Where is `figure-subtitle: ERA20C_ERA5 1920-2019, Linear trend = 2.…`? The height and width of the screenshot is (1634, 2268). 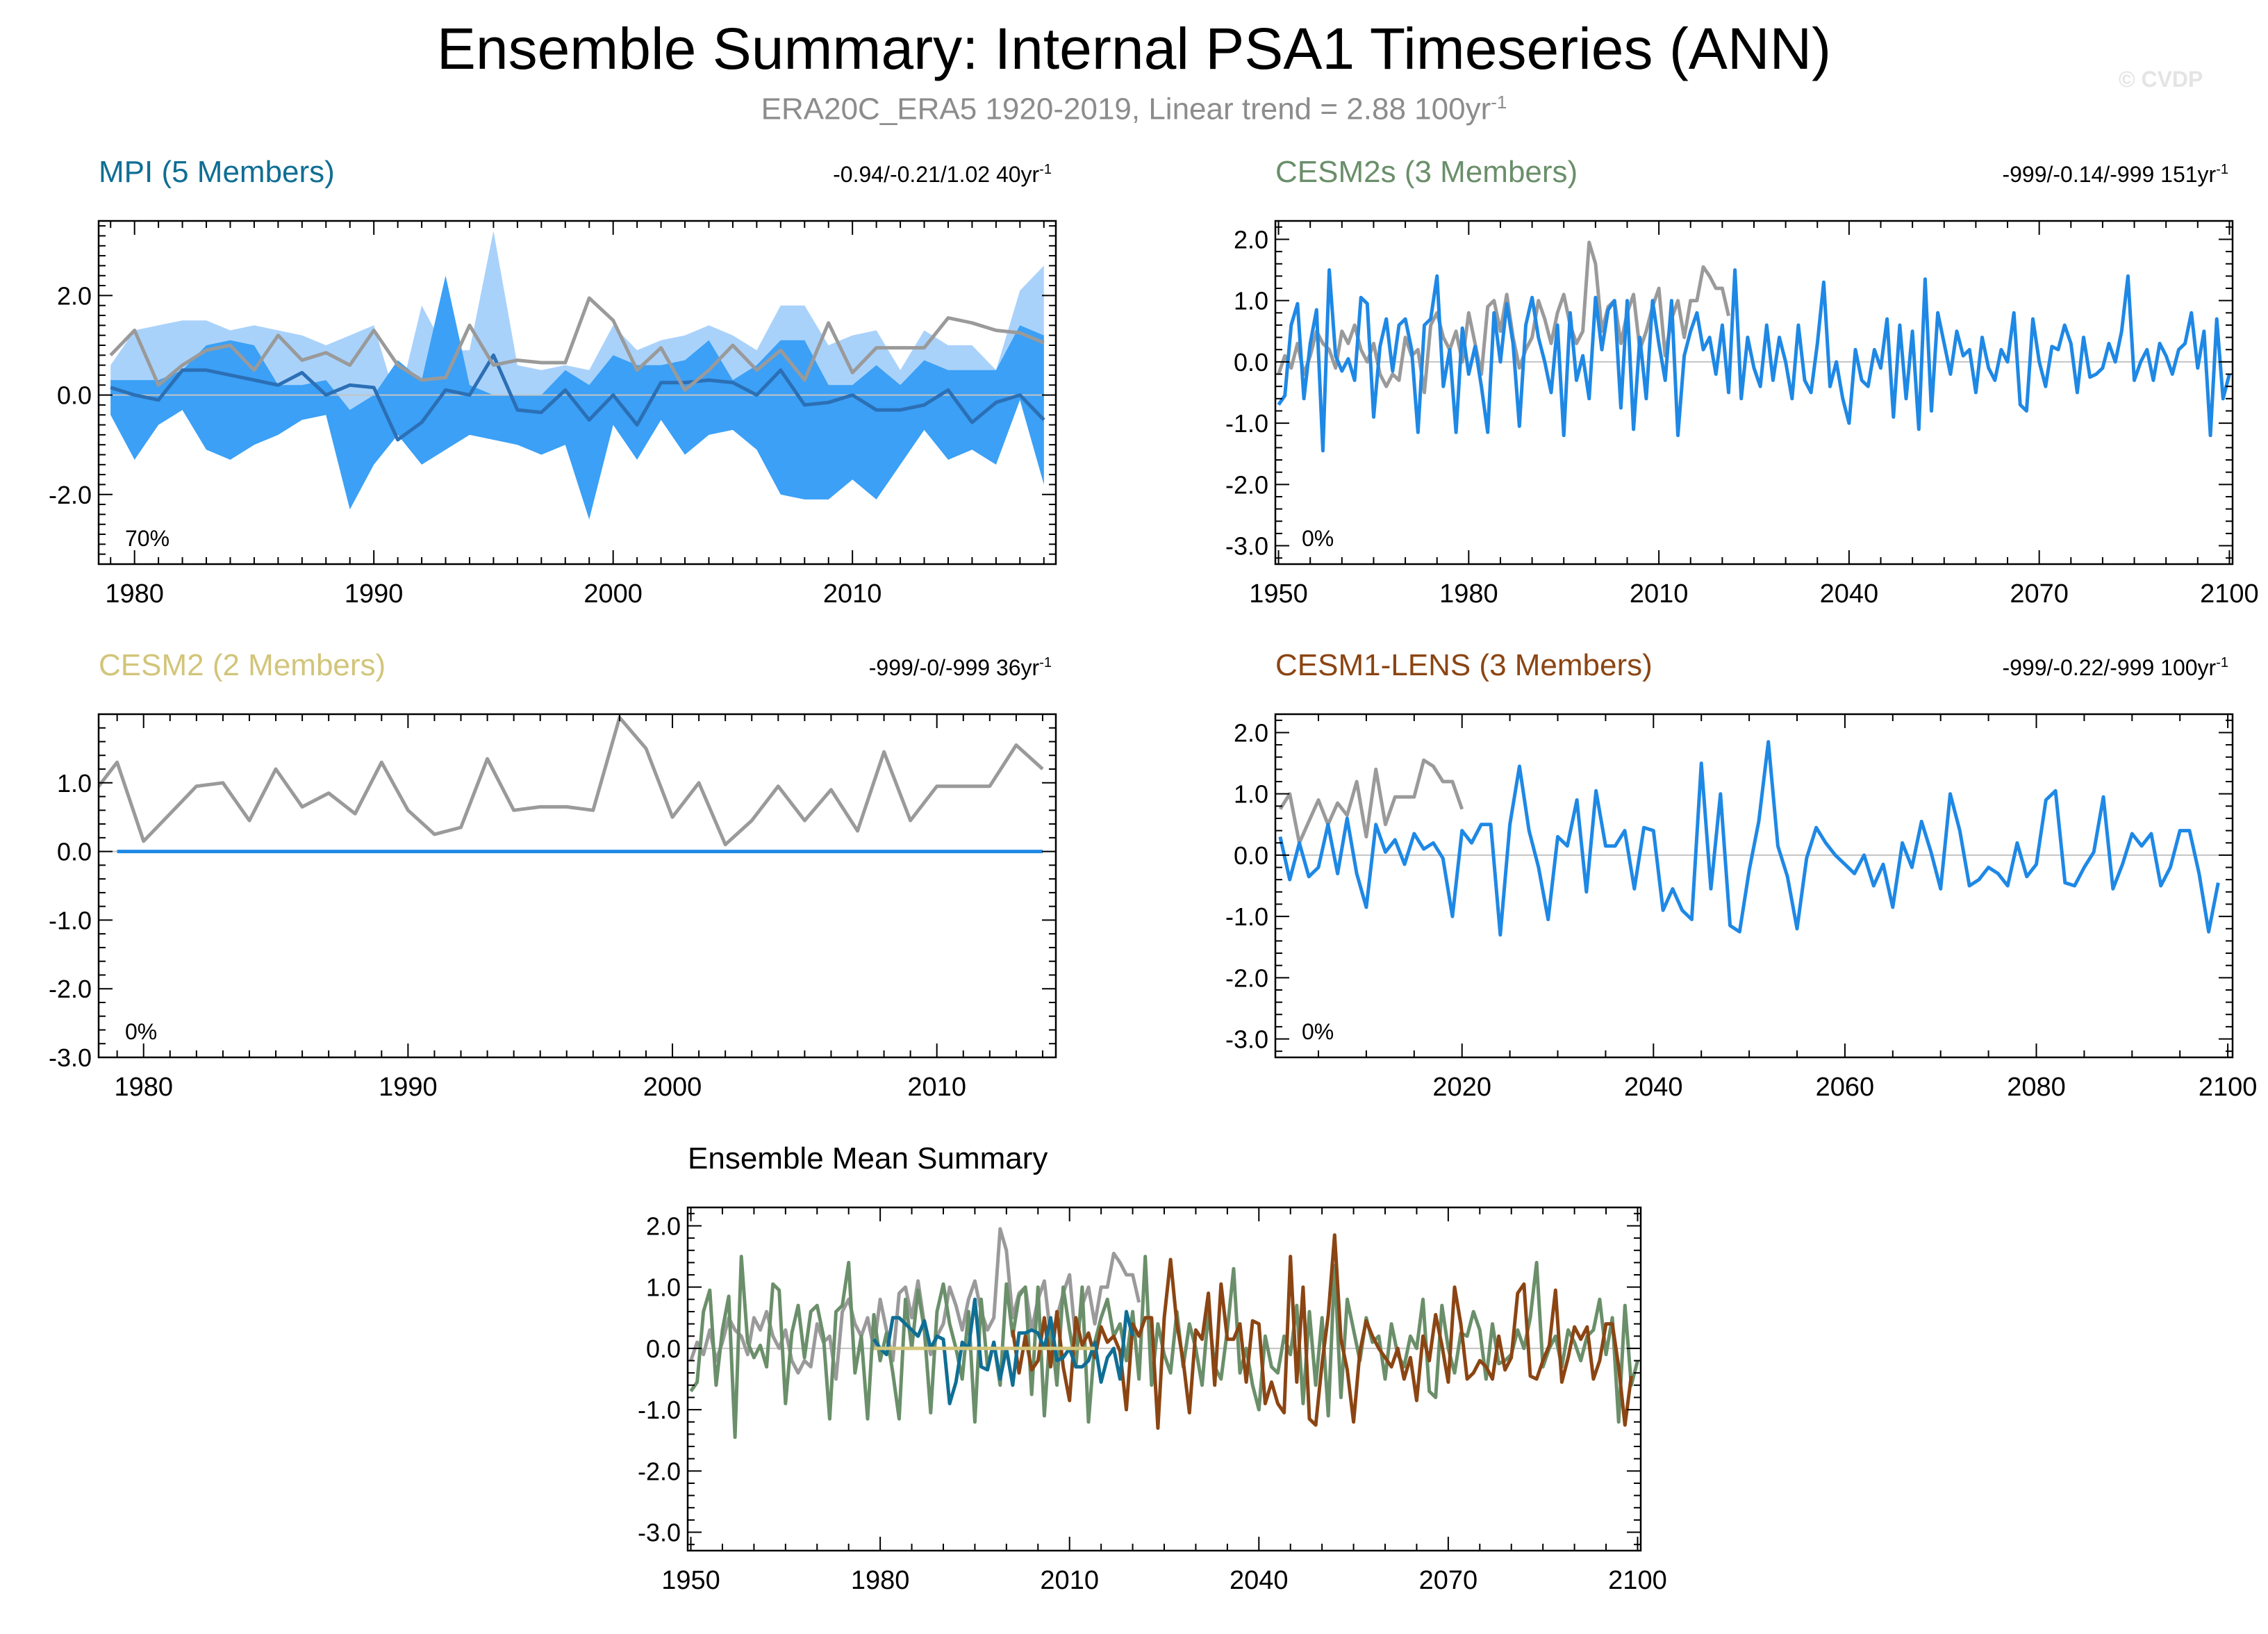
figure-subtitle: ERA20C_ERA5 1920-2019, Linear trend = 2.… is located at coordinates (1134, 109).